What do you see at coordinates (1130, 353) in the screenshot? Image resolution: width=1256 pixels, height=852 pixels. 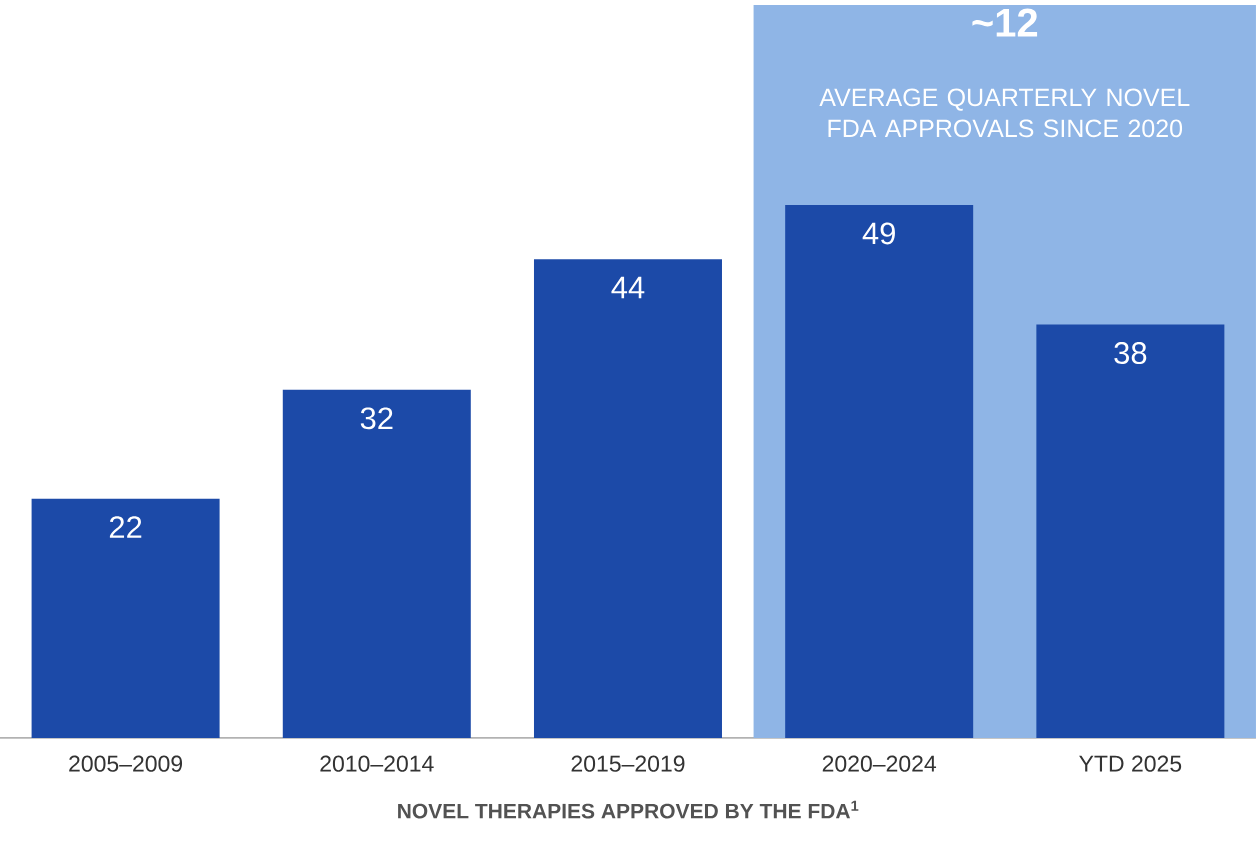 I see `data-label: 38` at bounding box center [1130, 353].